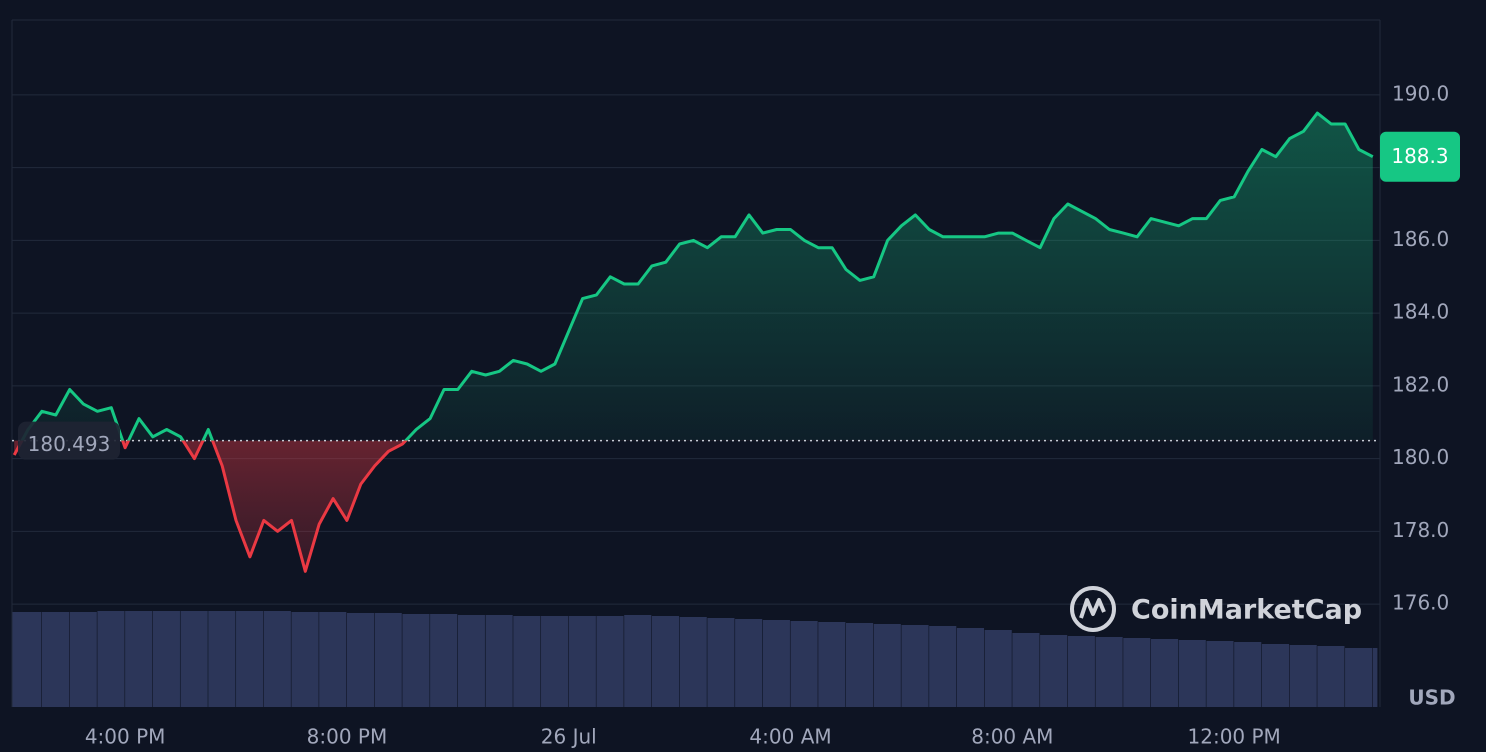 Image resolution: width=1486 pixels, height=752 pixels. I want to click on y-tick-label: 178.0, so click(1420, 530).